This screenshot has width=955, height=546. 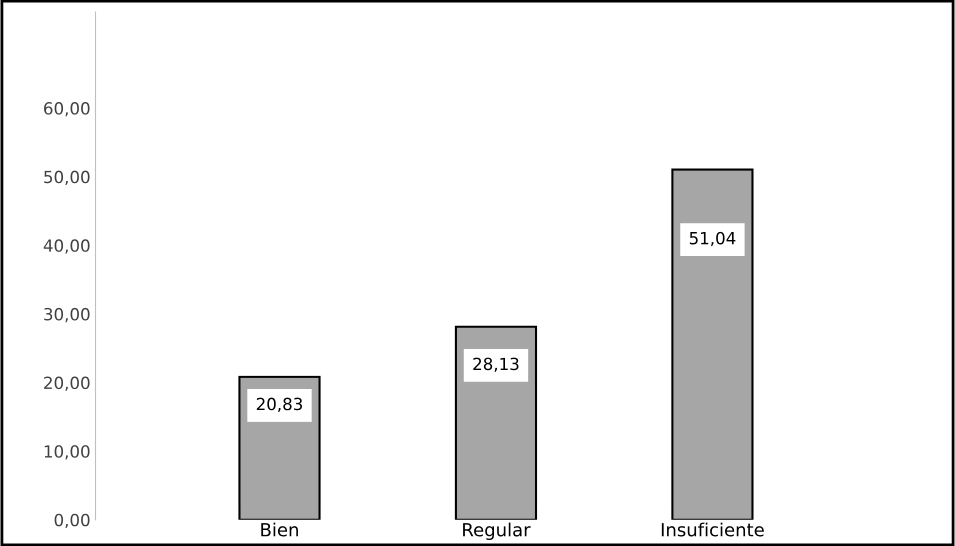 What do you see at coordinates (495, 365) in the screenshot?
I see `data-label: 28,13` at bounding box center [495, 365].